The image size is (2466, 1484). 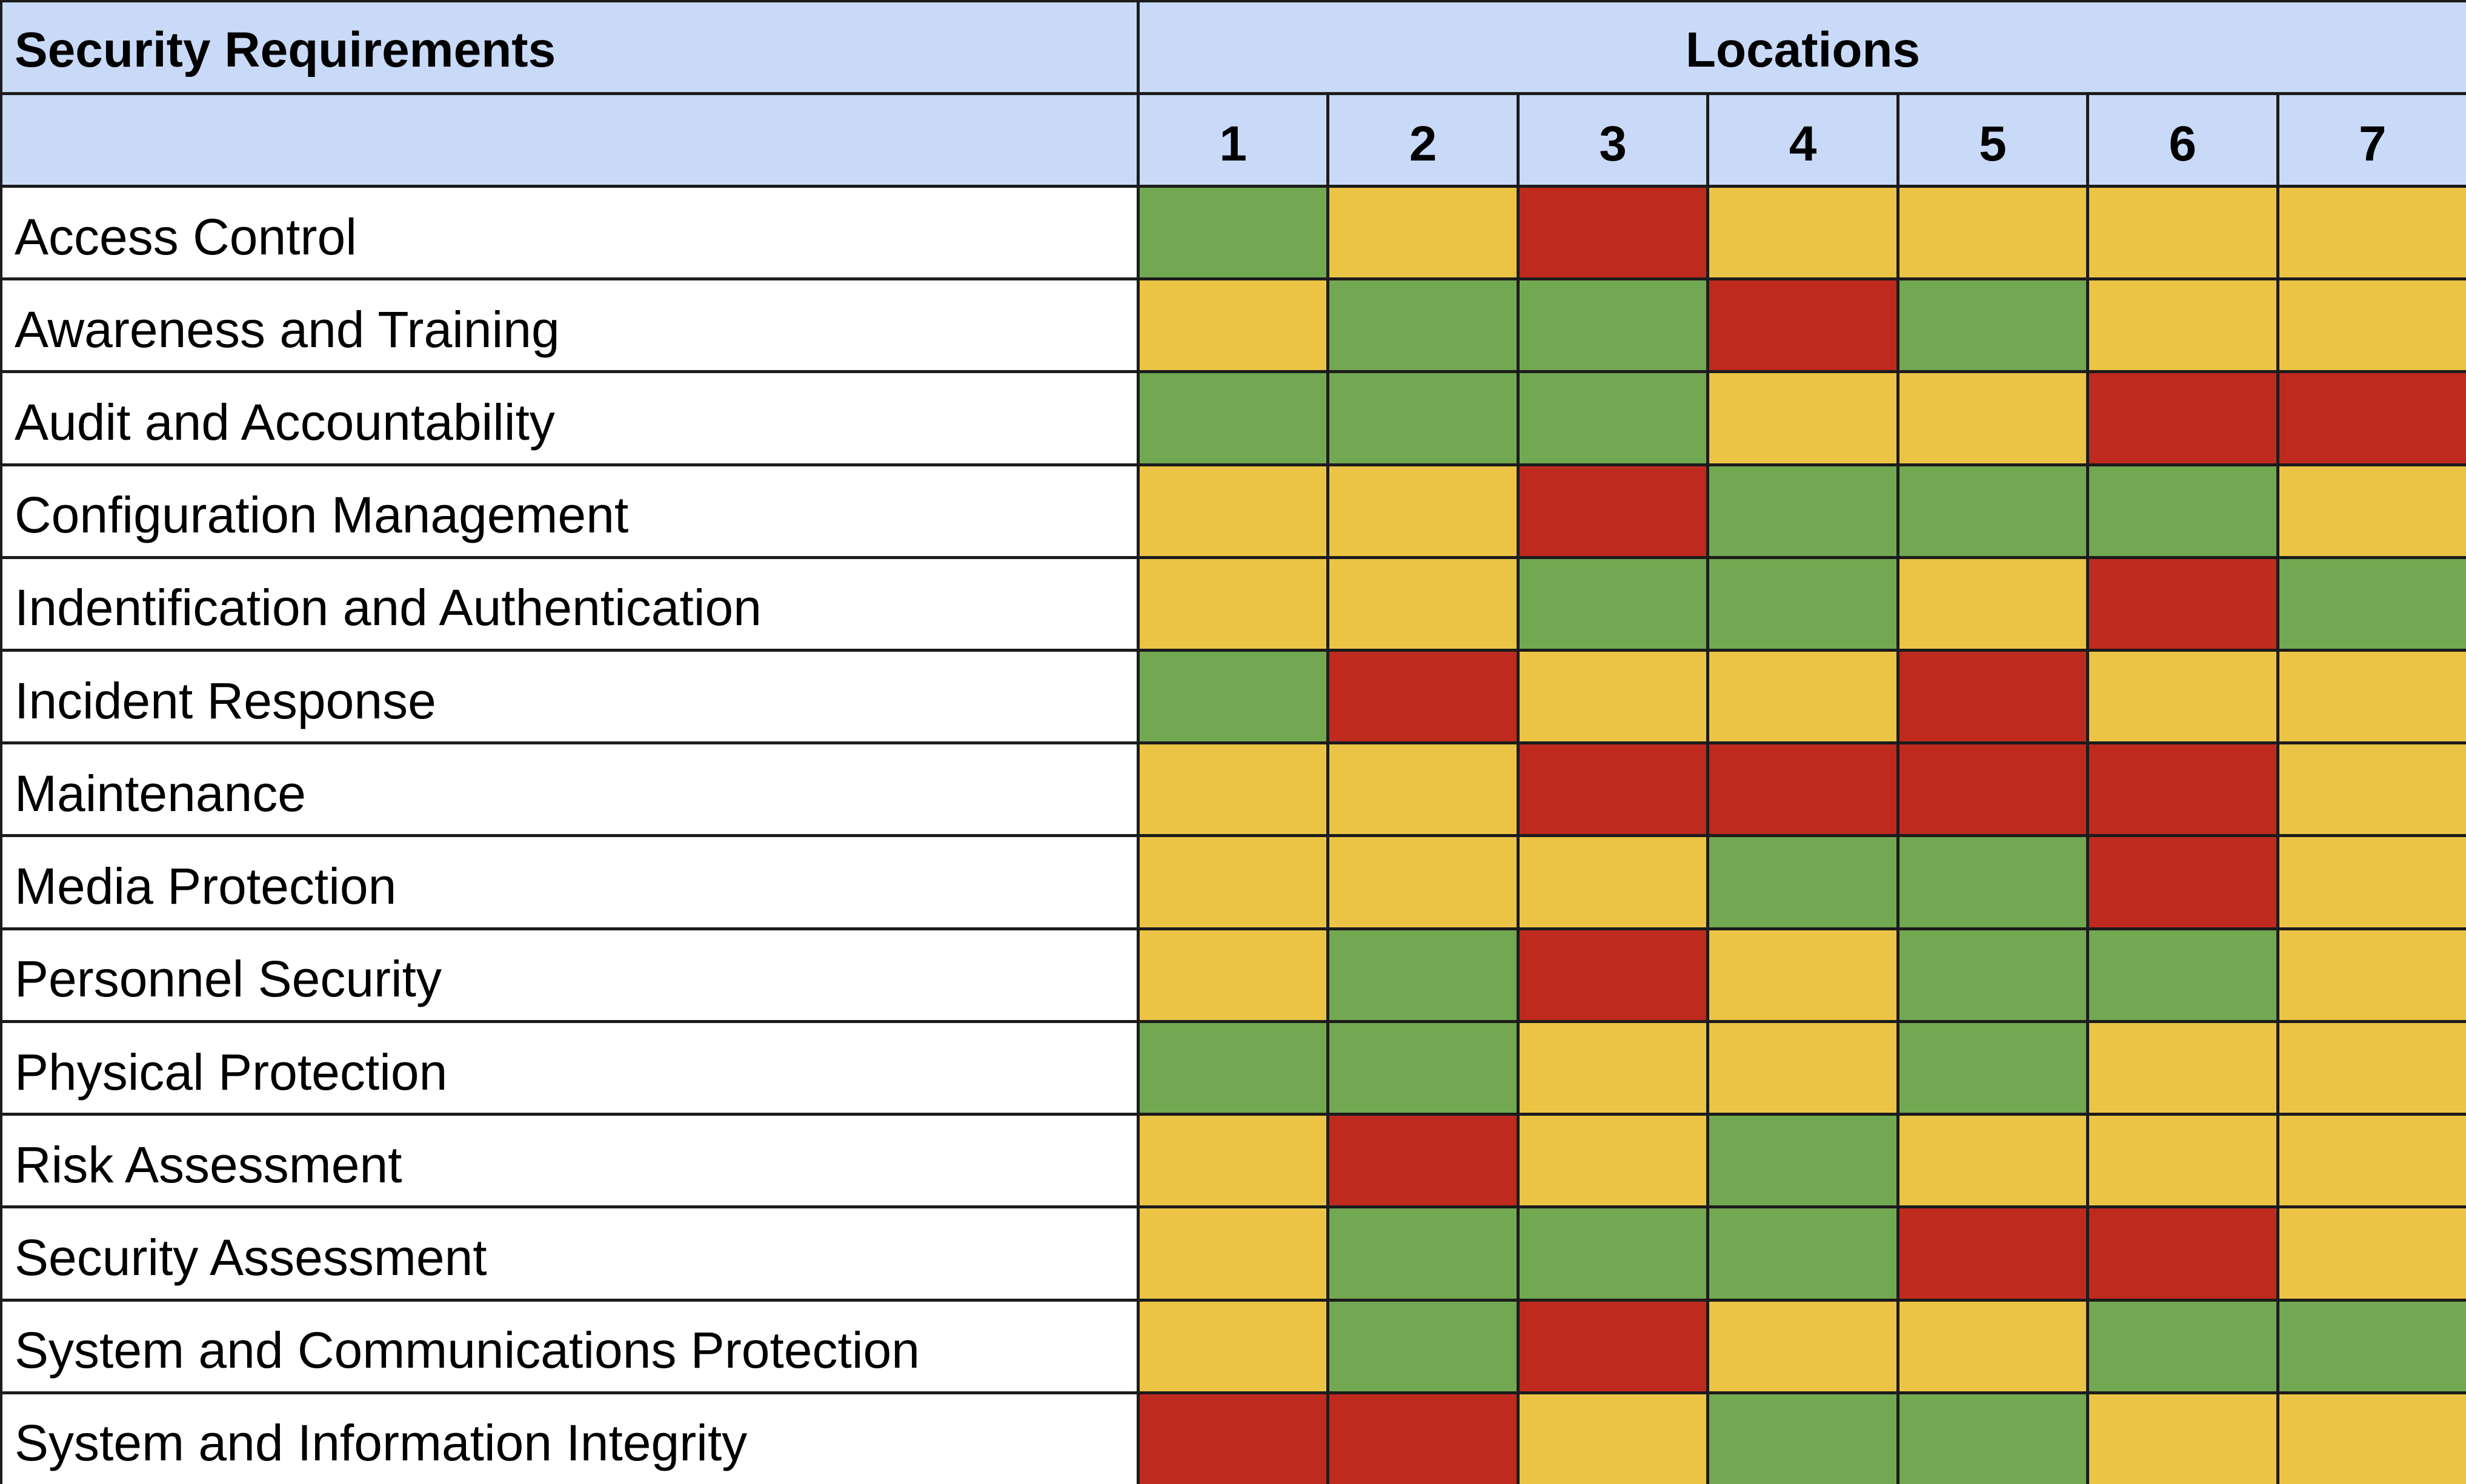 What do you see at coordinates (569, 1346) in the screenshot?
I see `row-label: System and Communications Protection` at bounding box center [569, 1346].